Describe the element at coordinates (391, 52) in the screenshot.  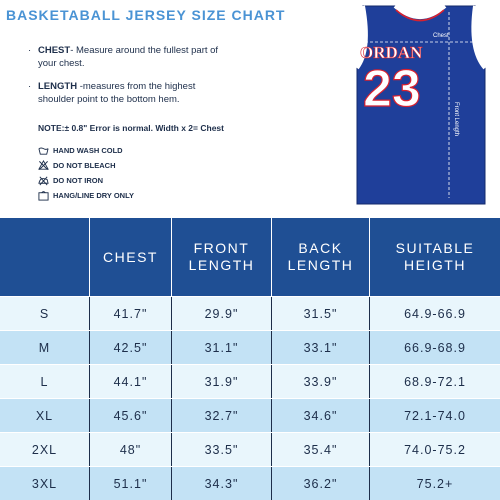
I see `jersey-name: ORDAN` at that location.